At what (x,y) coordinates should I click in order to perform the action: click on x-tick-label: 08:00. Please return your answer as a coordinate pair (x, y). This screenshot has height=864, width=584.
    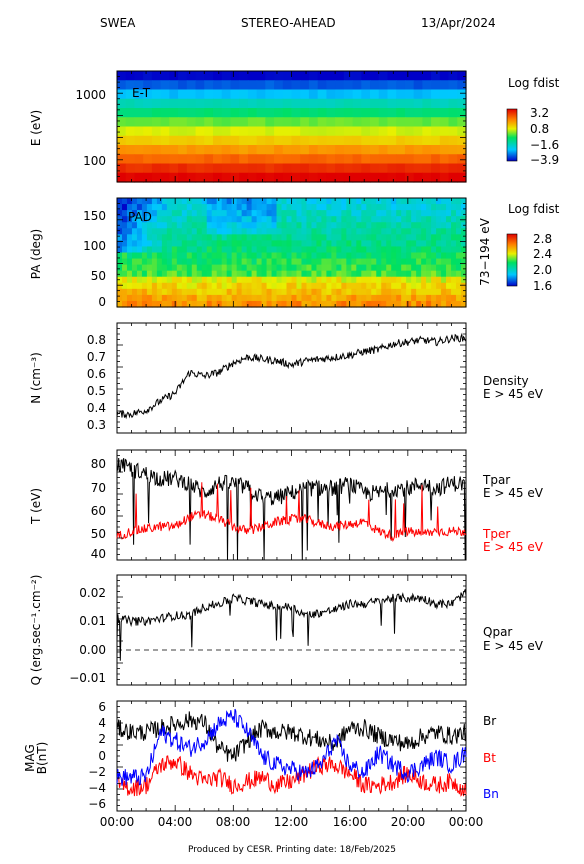
    Looking at the image, I should click on (233, 822).